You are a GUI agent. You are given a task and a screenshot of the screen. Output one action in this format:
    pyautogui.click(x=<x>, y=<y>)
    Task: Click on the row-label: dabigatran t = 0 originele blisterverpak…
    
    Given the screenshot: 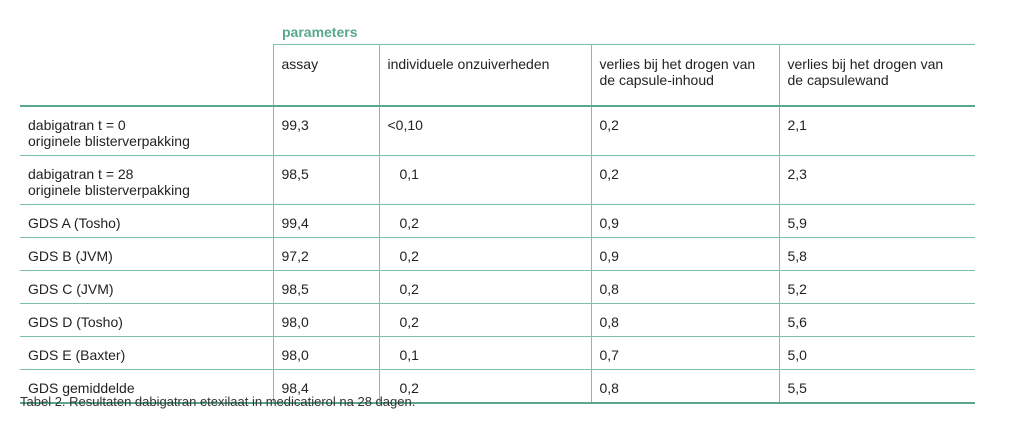 What is the action you would take?
    pyautogui.click(x=146, y=131)
    